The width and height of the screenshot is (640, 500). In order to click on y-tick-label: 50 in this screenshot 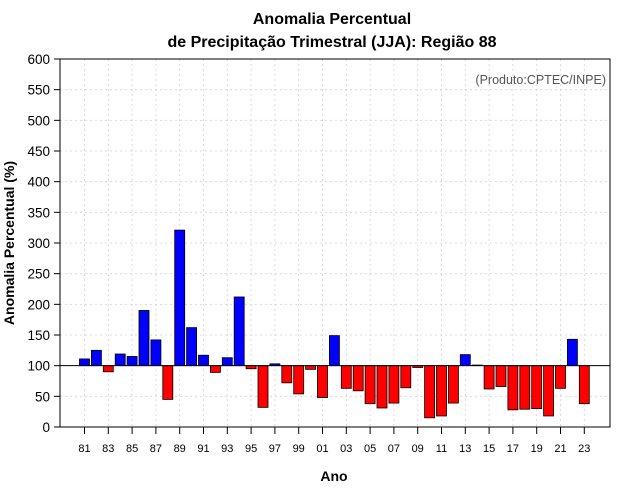, I will do `click(42, 396)`.